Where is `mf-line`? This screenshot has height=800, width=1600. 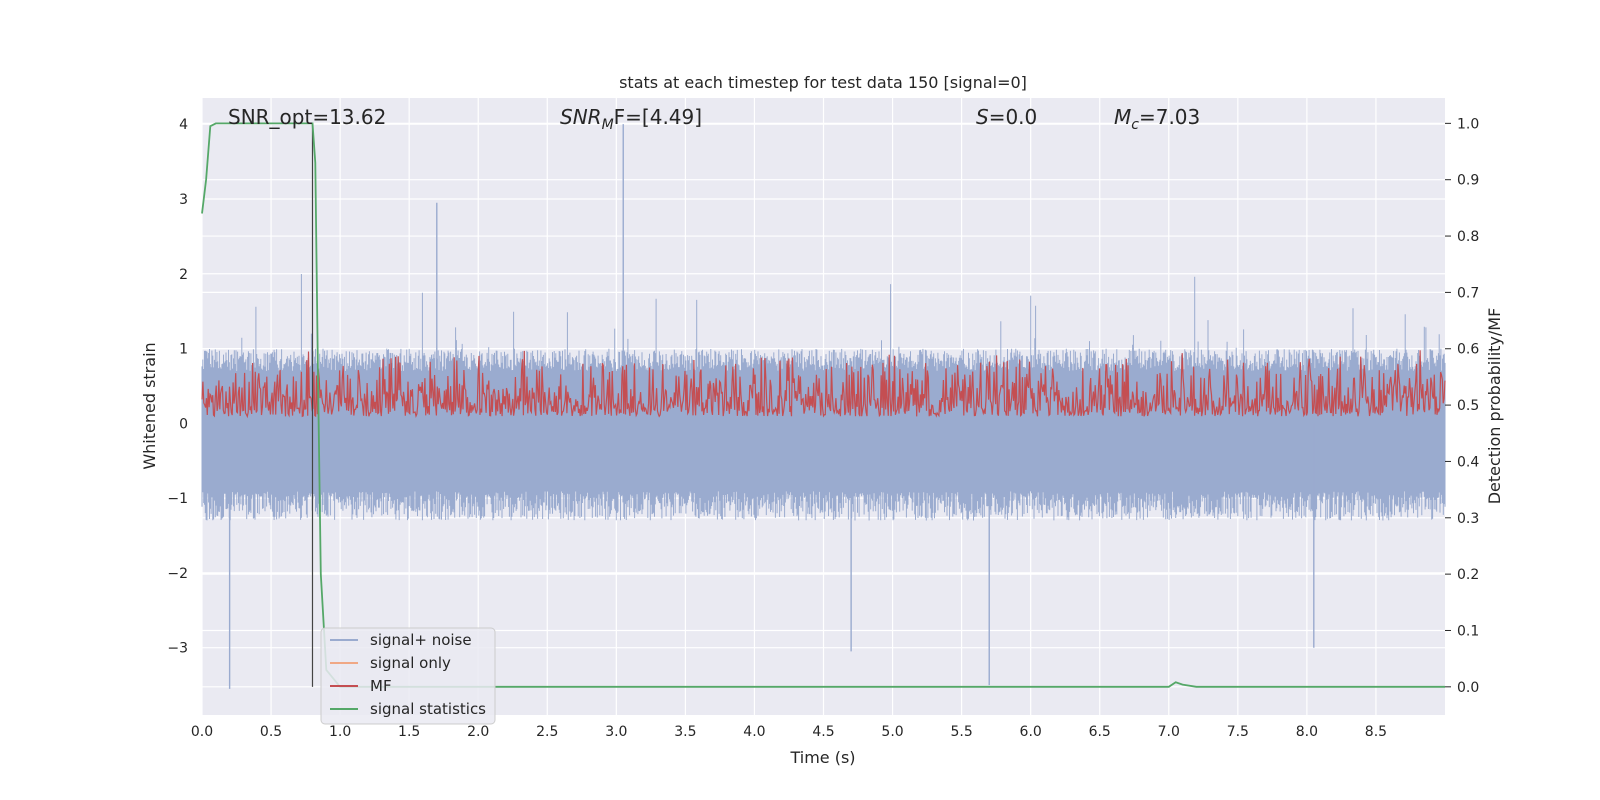 mf-line is located at coordinates (823, 384).